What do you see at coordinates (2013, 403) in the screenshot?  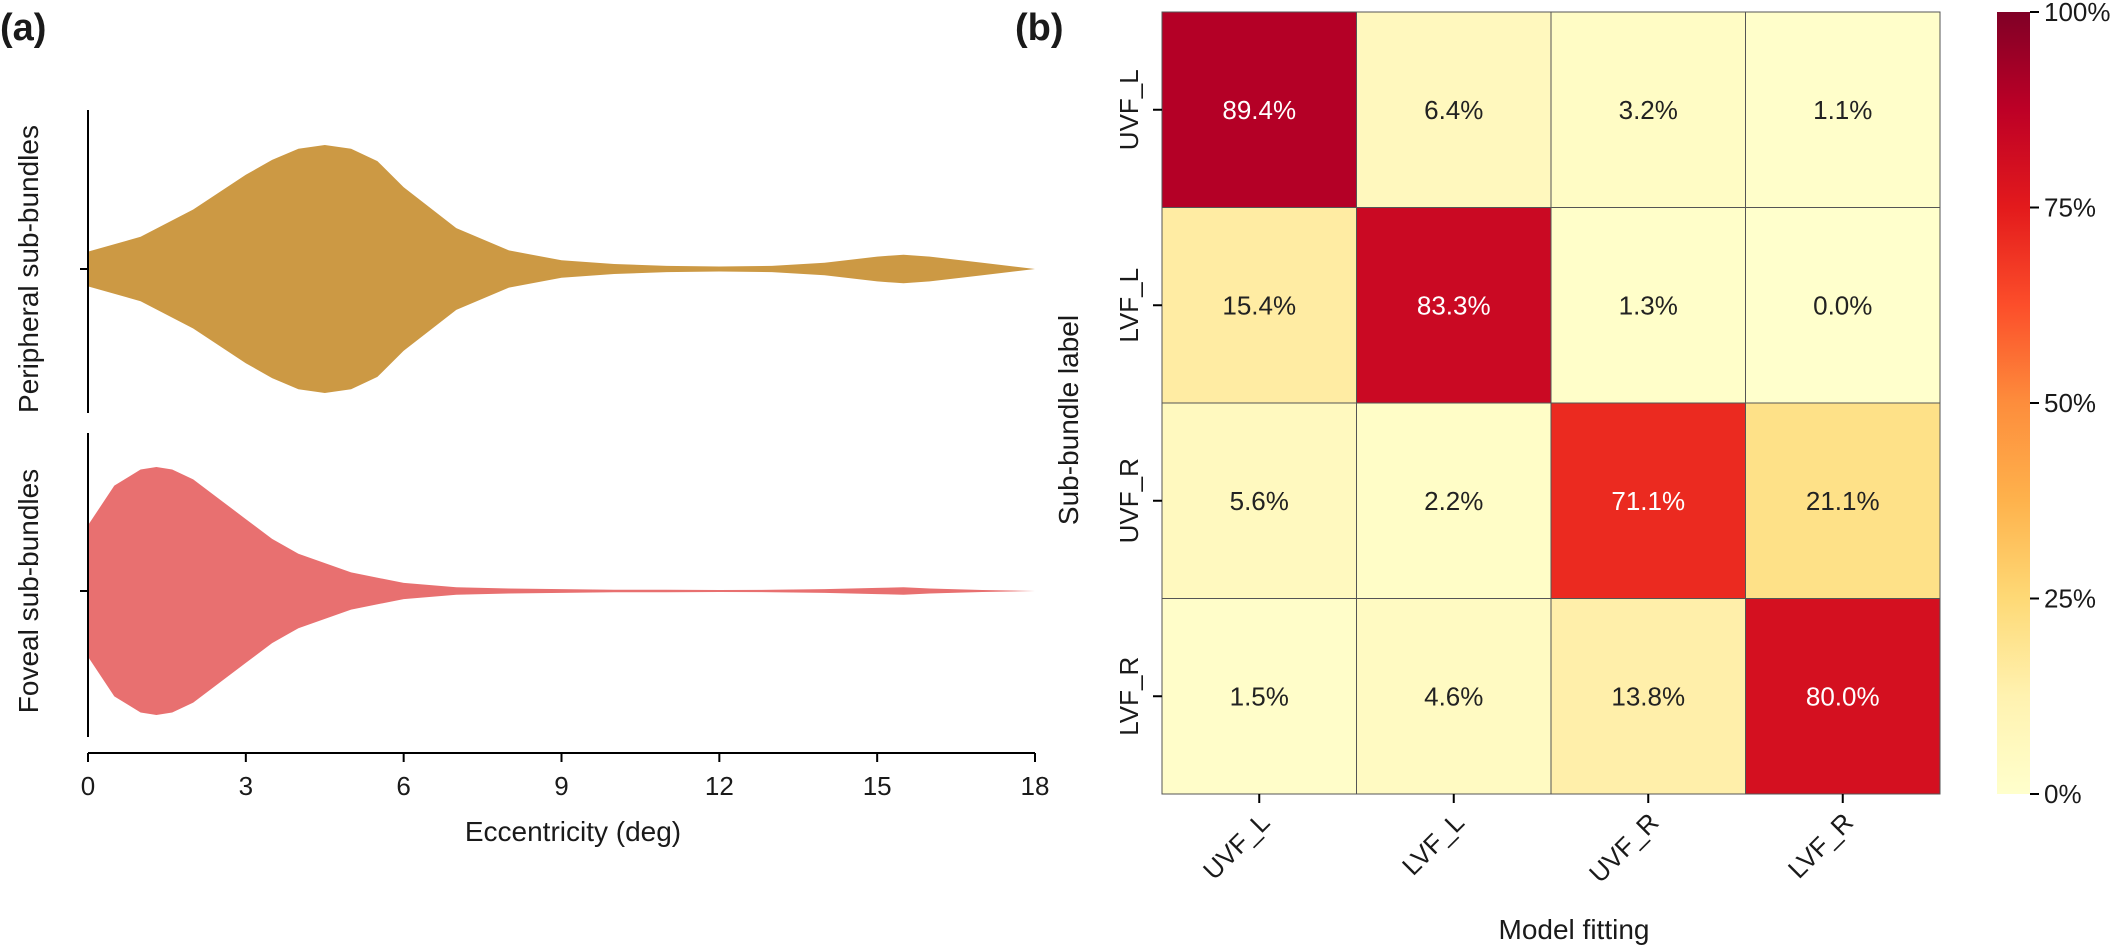 I see `colorbar` at bounding box center [2013, 403].